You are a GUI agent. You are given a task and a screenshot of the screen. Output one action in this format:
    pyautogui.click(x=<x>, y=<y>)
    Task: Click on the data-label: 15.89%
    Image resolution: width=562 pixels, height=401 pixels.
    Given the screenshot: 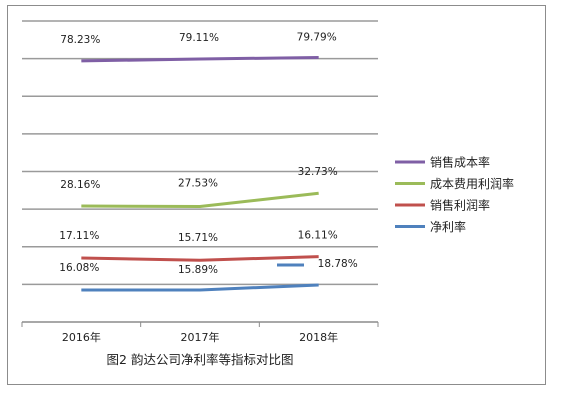 What is the action you would take?
    pyautogui.click(x=198, y=270)
    